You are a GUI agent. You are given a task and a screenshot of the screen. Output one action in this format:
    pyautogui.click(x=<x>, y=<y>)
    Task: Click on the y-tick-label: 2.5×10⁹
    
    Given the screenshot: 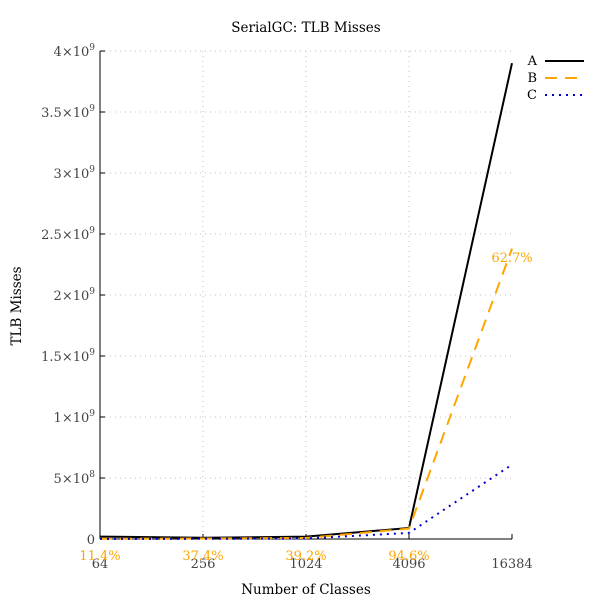 What is the action you would take?
    pyautogui.click(x=68, y=234)
    